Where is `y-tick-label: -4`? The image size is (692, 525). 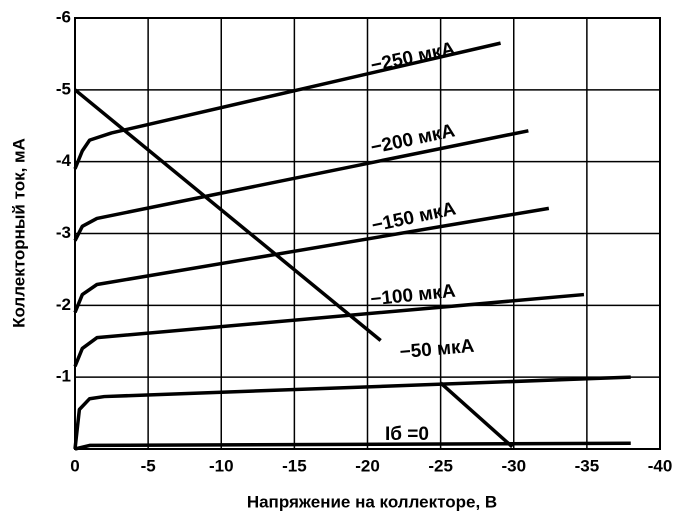
y-tick-label: -4 is located at coordinates (64, 160).